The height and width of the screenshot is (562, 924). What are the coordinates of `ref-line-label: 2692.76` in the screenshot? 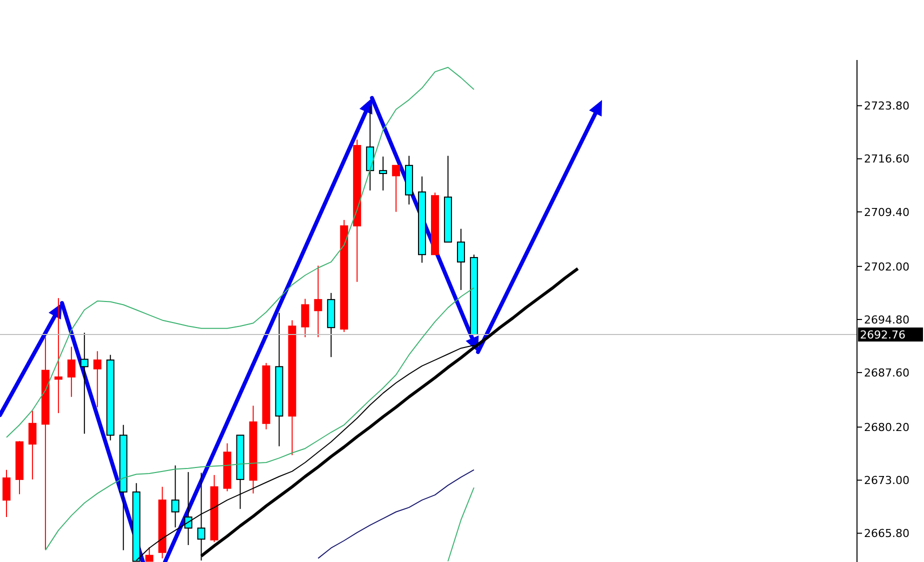 It's located at (883, 335).